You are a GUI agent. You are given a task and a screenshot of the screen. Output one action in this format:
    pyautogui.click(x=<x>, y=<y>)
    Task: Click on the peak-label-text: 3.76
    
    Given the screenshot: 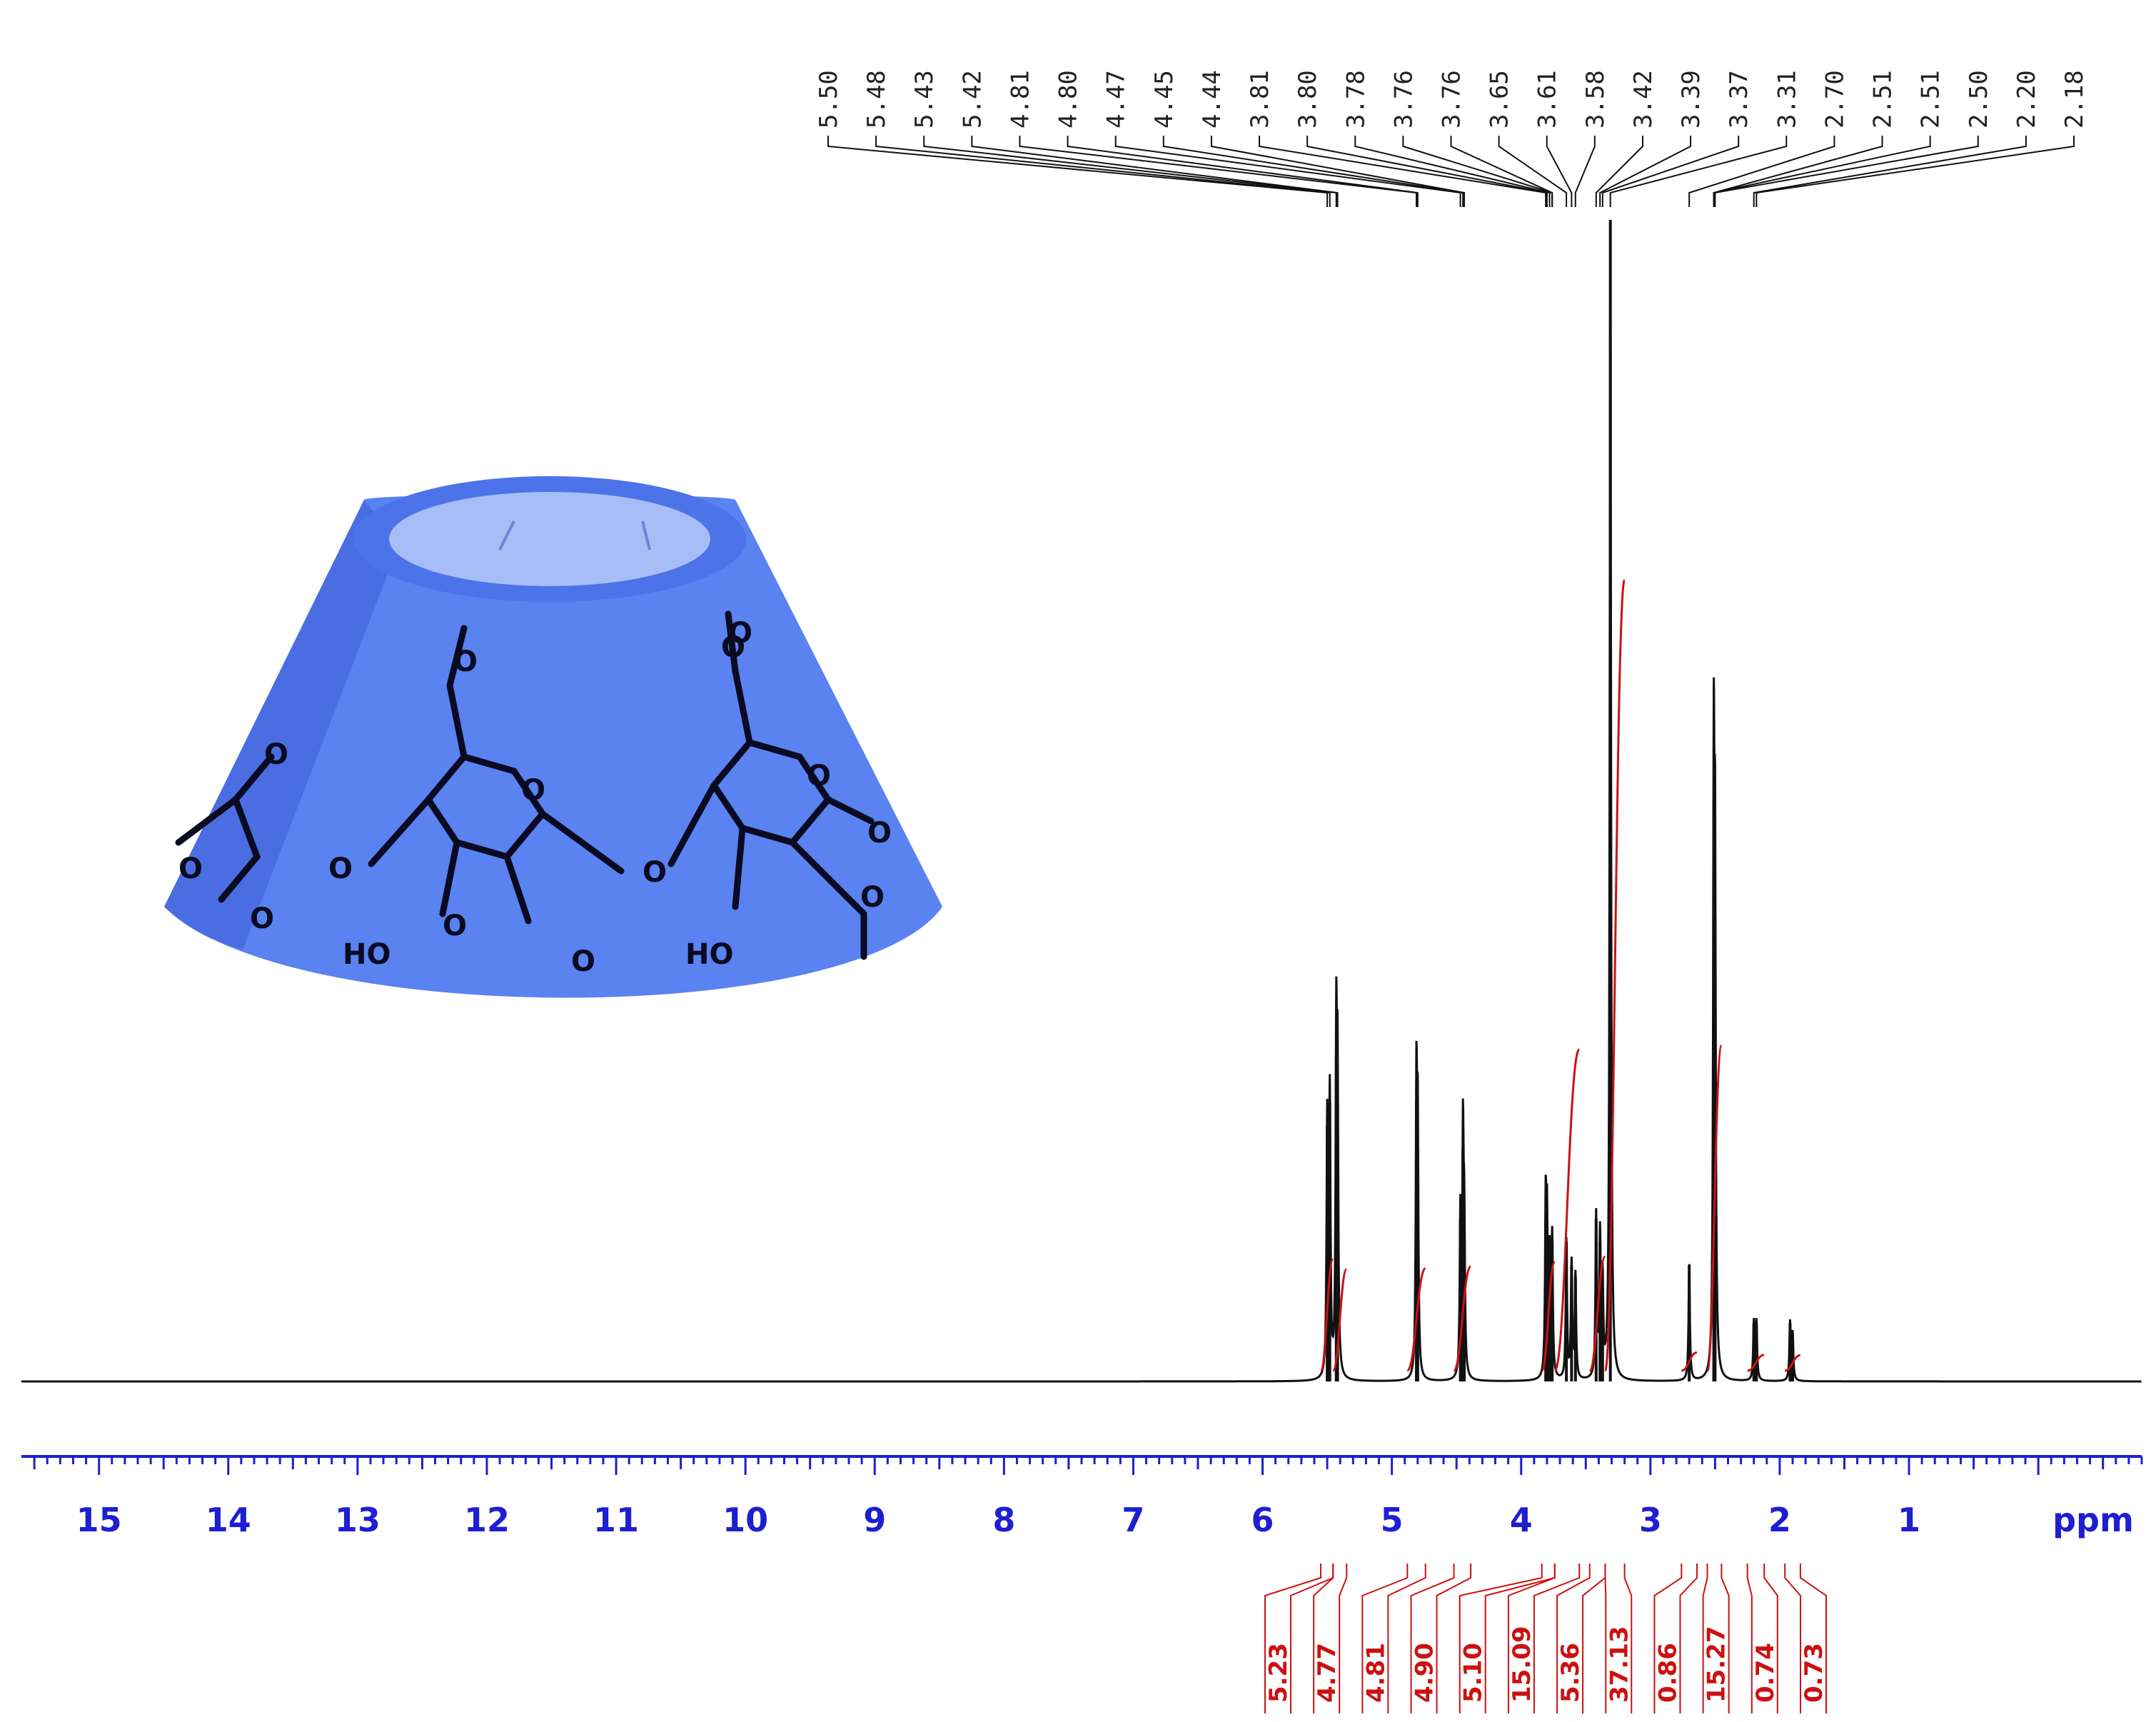 What is the action you would take?
    pyautogui.click(x=1404, y=99)
    